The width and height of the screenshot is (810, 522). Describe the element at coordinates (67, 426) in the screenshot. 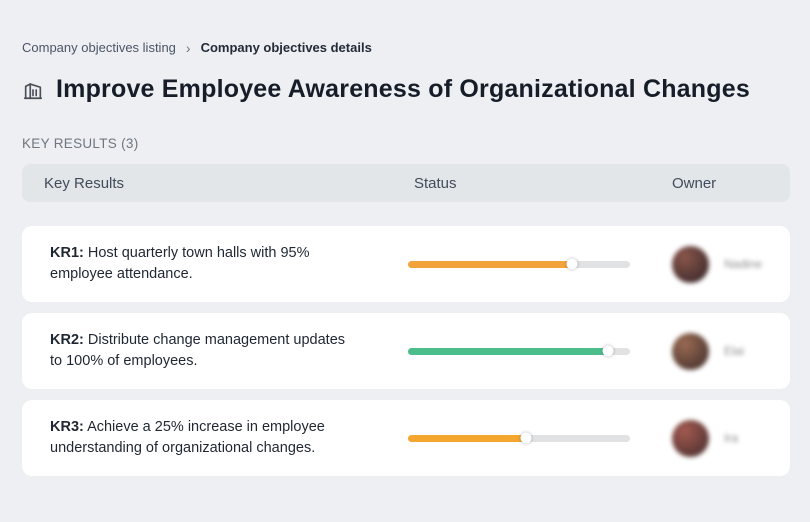

I see `kr-label: KR3:` at that location.